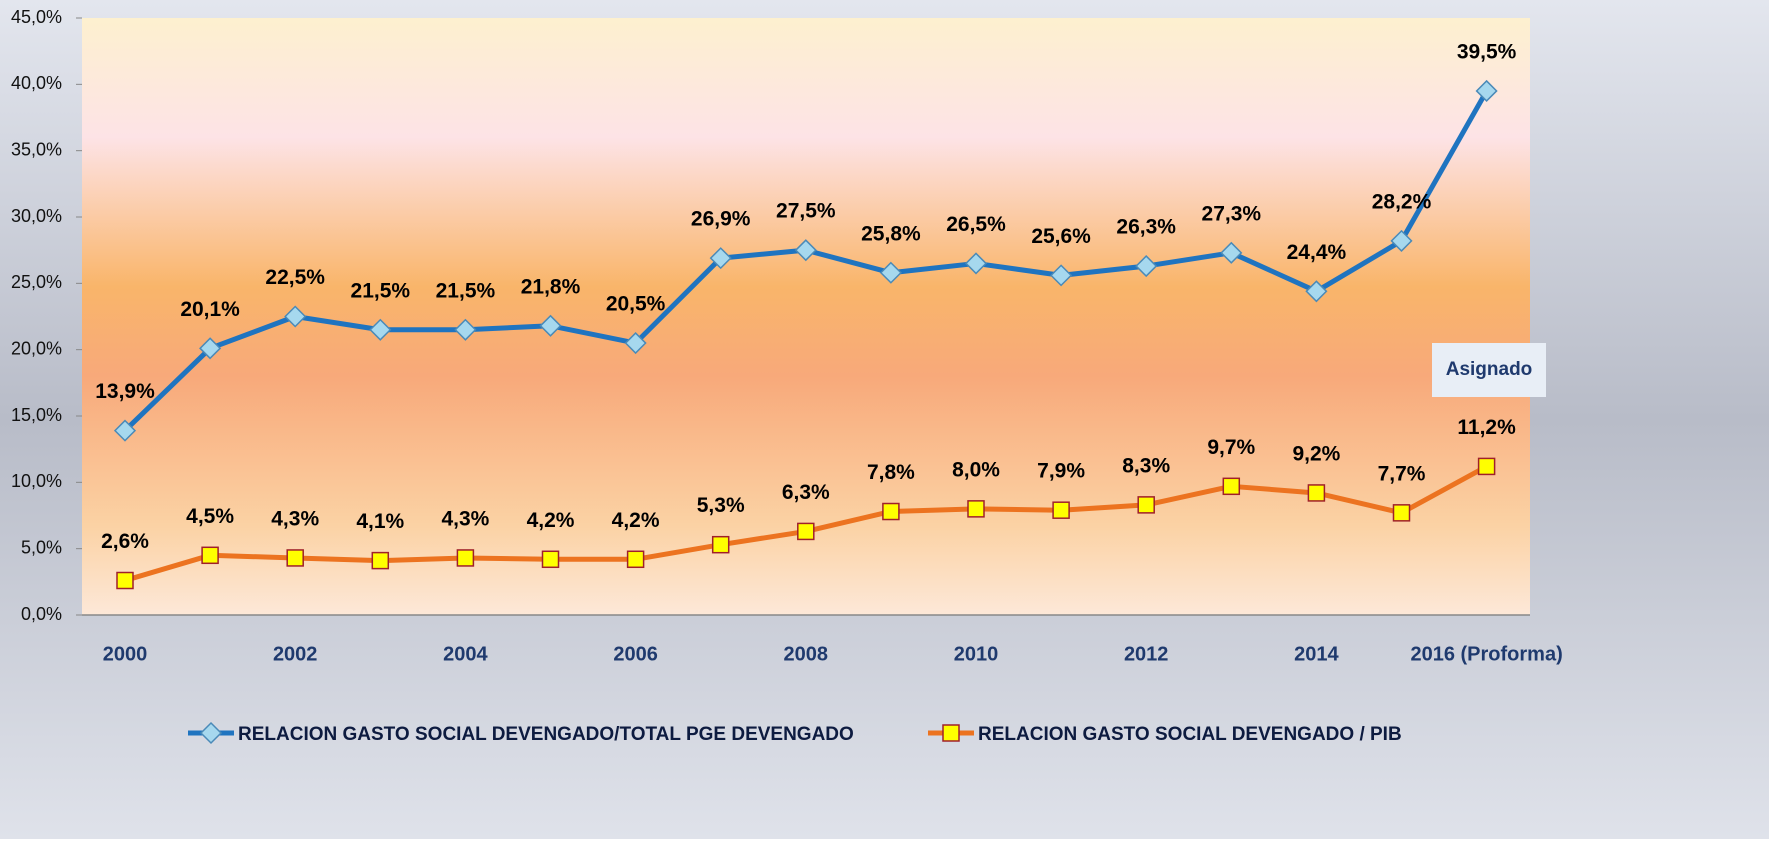  What do you see at coordinates (465, 654) in the screenshot?
I see `x-tick-label: 2004` at bounding box center [465, 654].